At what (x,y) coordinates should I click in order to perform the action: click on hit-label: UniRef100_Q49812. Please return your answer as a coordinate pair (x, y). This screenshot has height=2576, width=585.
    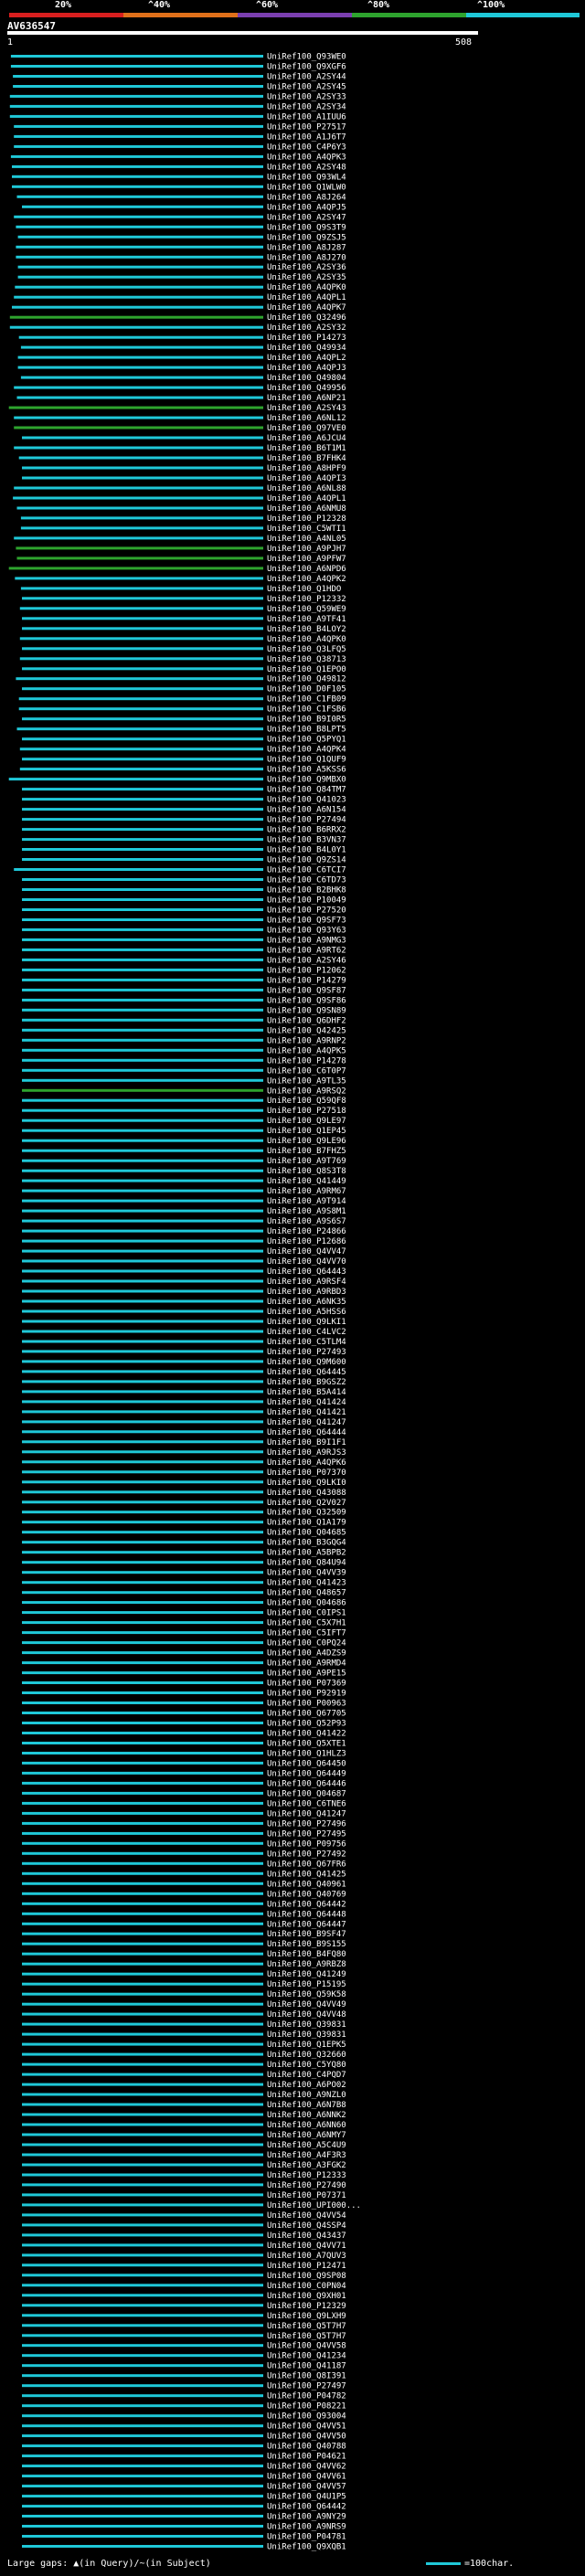
    Looking at the image, I should click on (307, 679).